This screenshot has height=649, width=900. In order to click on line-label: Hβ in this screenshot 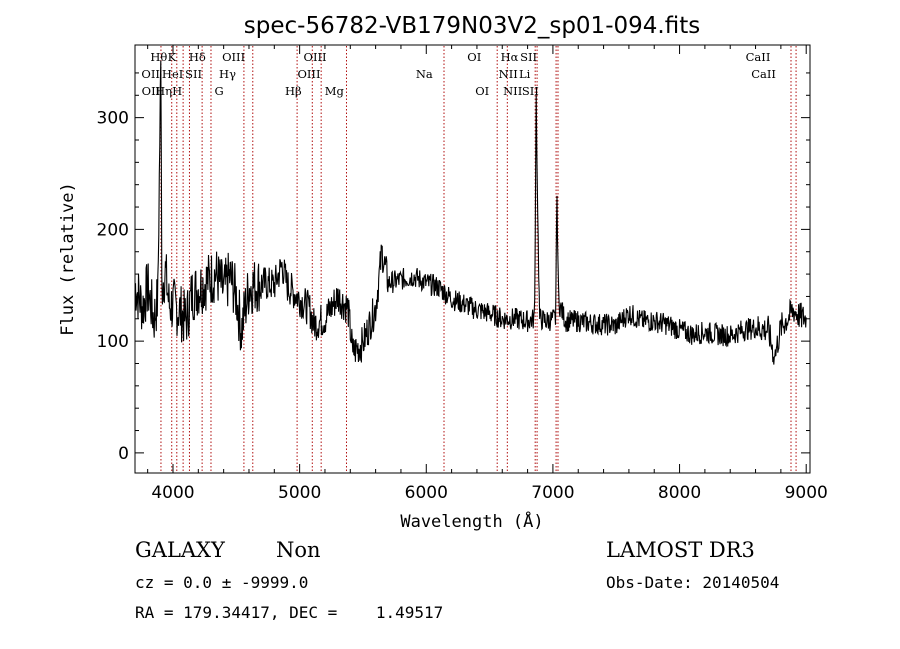, I will do `click(293, 91)`.